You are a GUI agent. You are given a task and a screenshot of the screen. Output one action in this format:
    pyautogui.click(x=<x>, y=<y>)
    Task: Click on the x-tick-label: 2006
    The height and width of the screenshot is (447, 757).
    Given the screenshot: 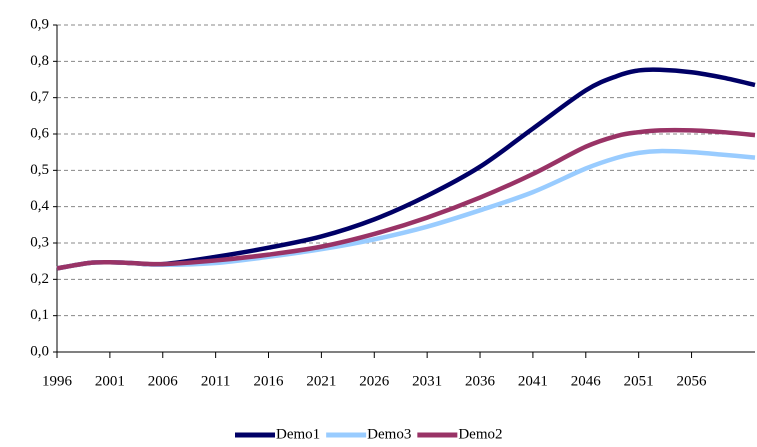 What is the action you would take?
    pyautogui.click(x=163, y=381)
    